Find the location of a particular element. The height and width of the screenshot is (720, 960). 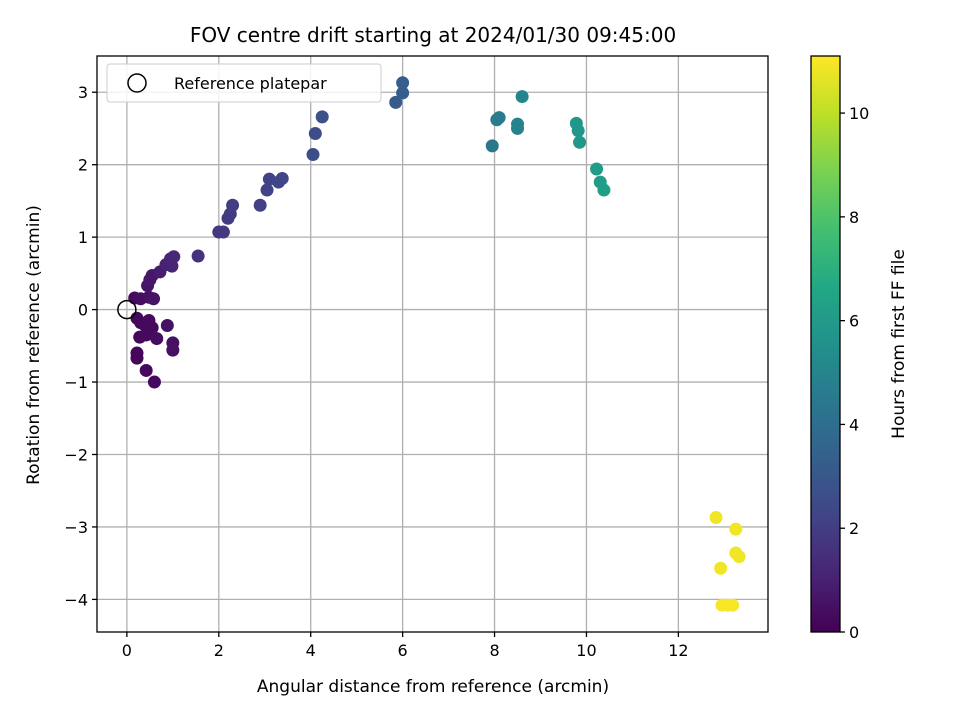

colorbar-tick-label: 10 is located at coordinates (859, 113).